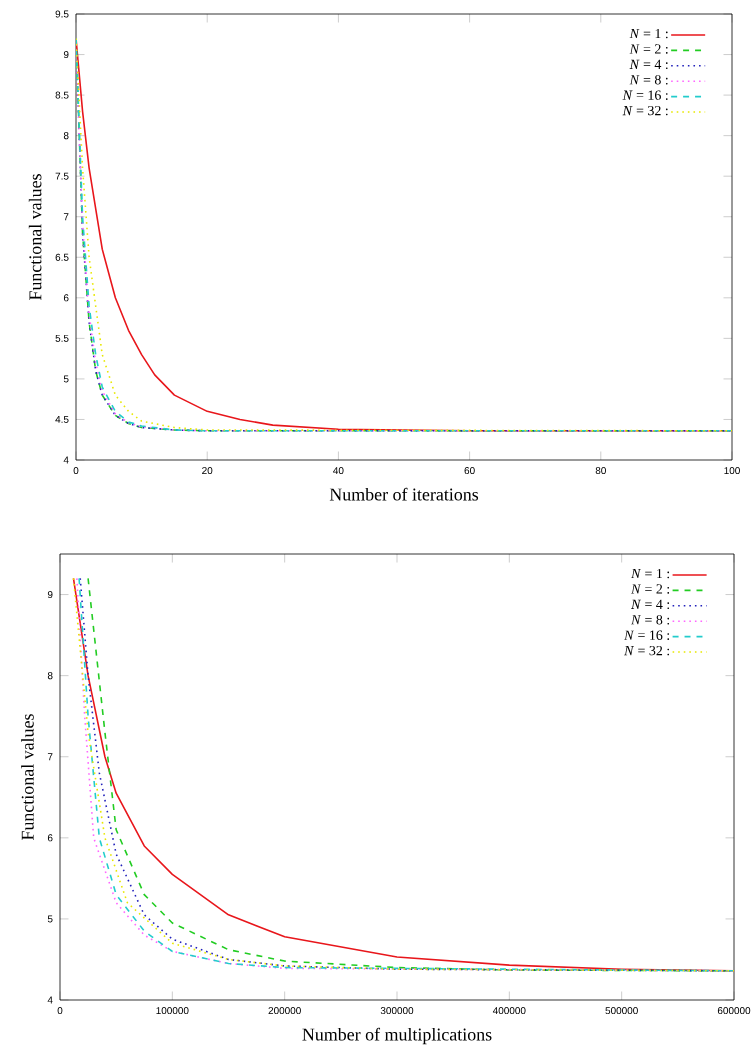  Describe the element at coordinates (404, 494) in the screenshot. I see `x-axis-title: Number of iterations` at that location.